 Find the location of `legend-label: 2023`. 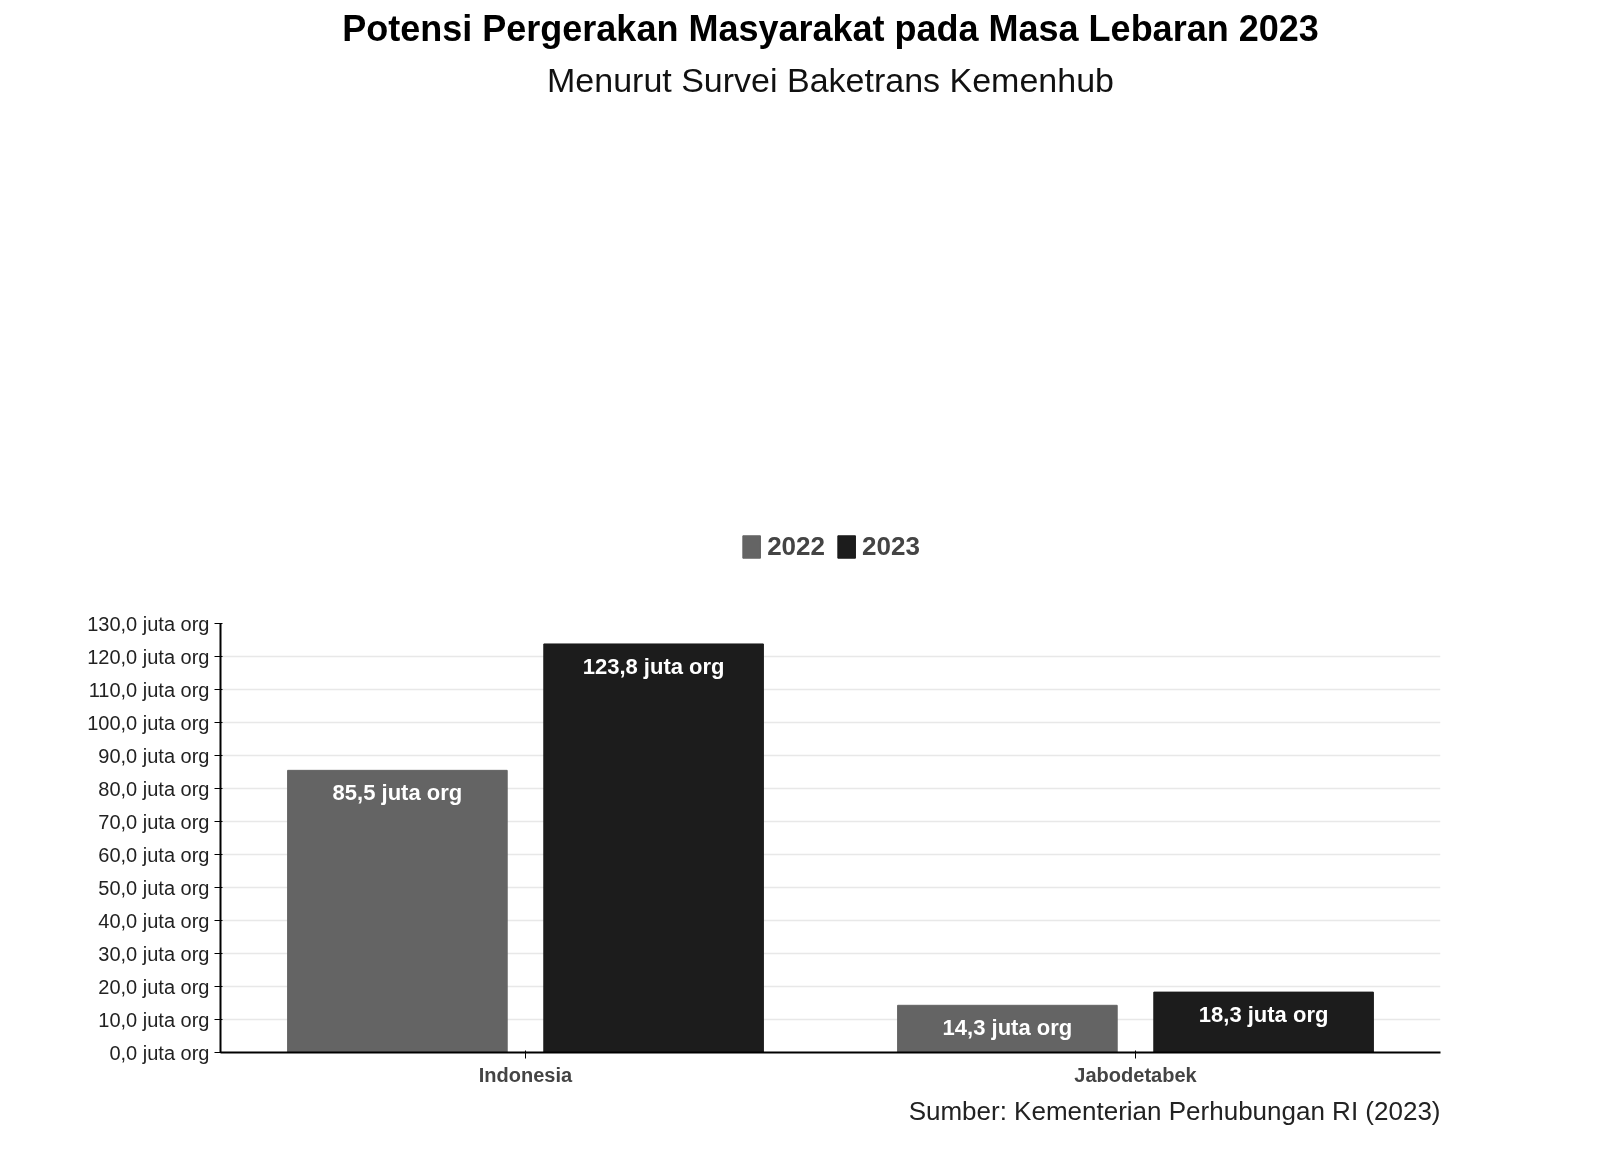

legend-label: 2023 is located at coordinates (891, 546).